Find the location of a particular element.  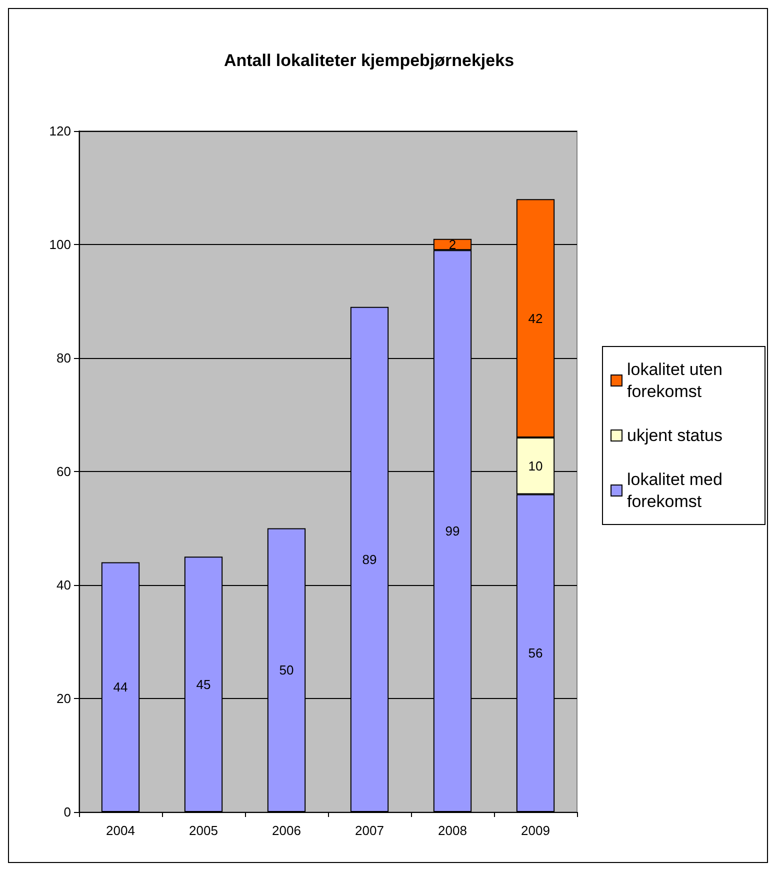

y-tick-label: 40 is located at coordinates (63, 585).